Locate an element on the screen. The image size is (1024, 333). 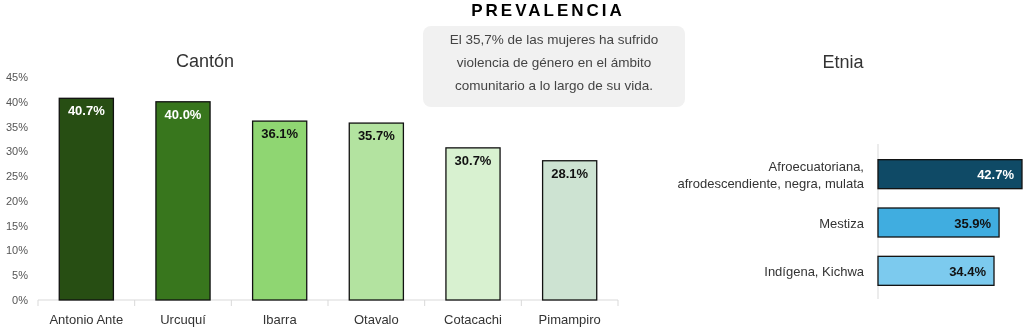
y-tick-label: Afroecuatoriana, afrodescendiente, negra, mulata is located at coordinates (771, 174).